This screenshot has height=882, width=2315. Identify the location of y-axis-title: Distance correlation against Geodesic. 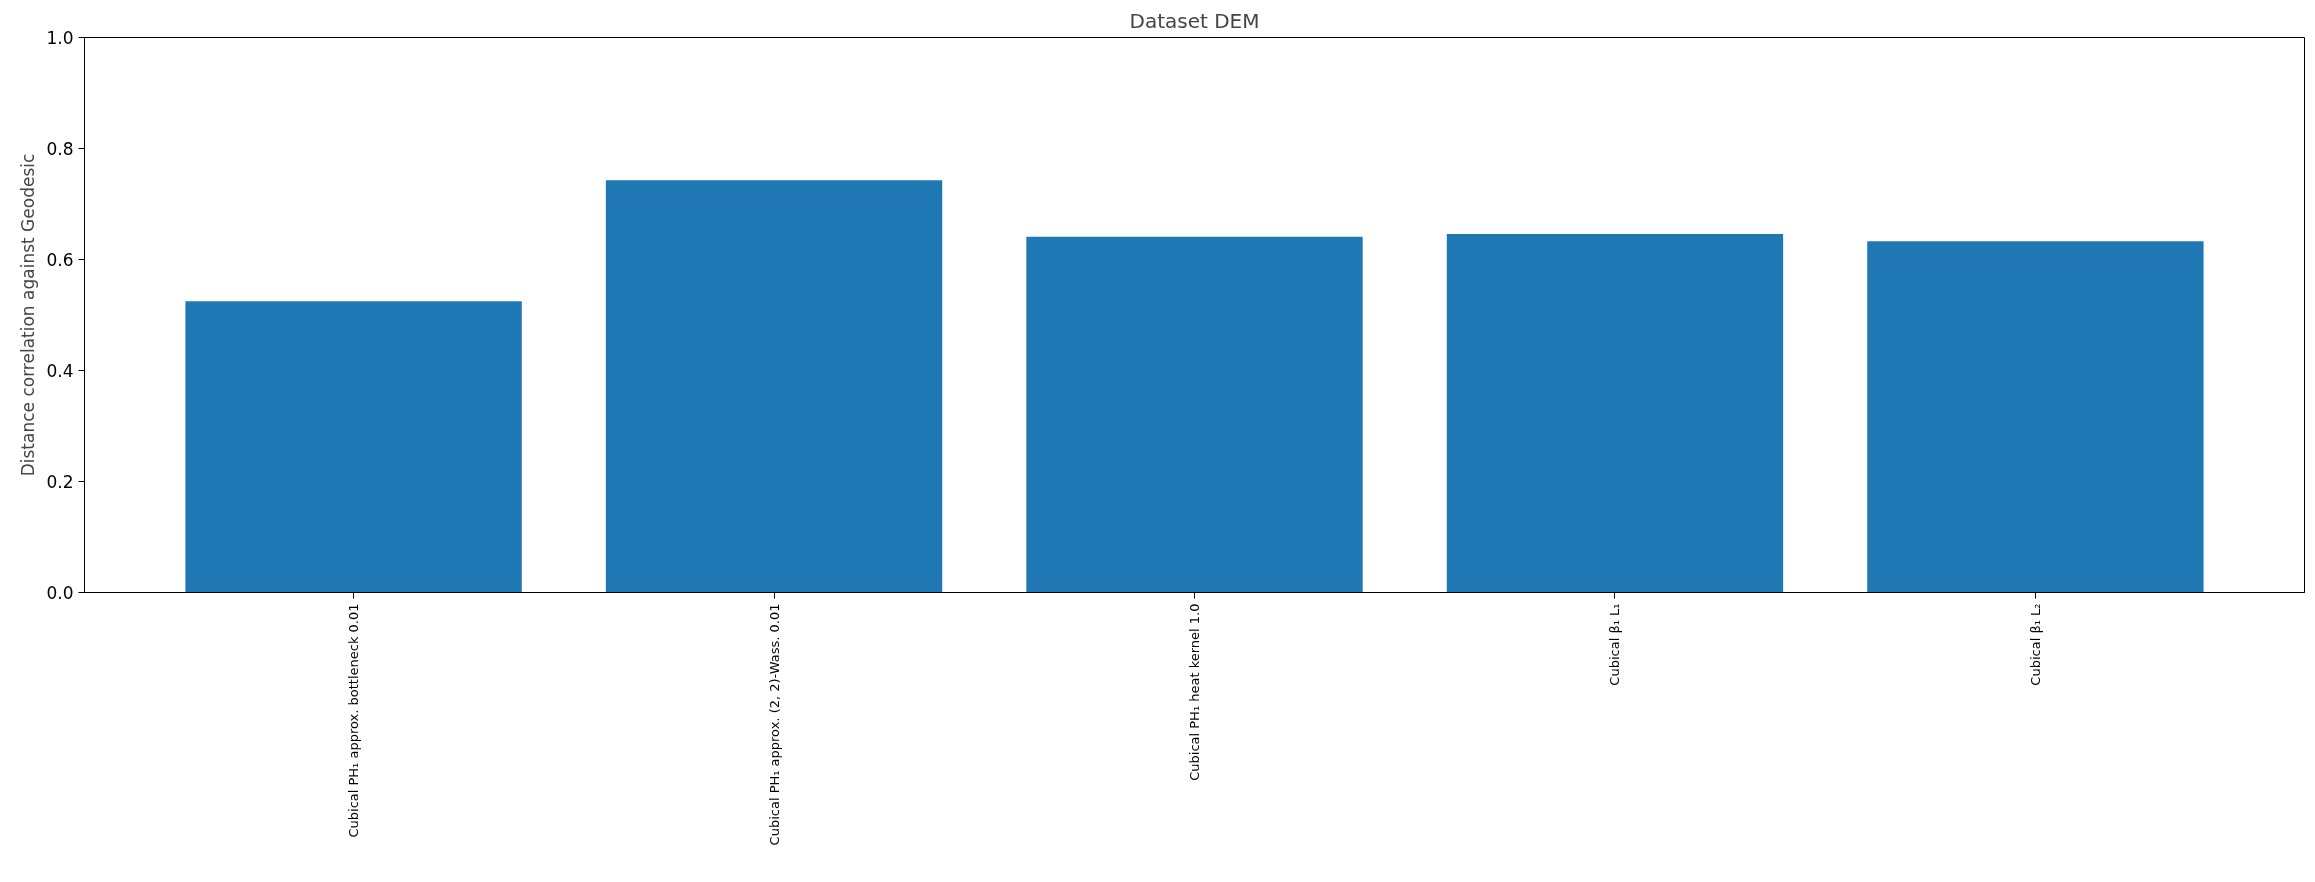
(28, 315).